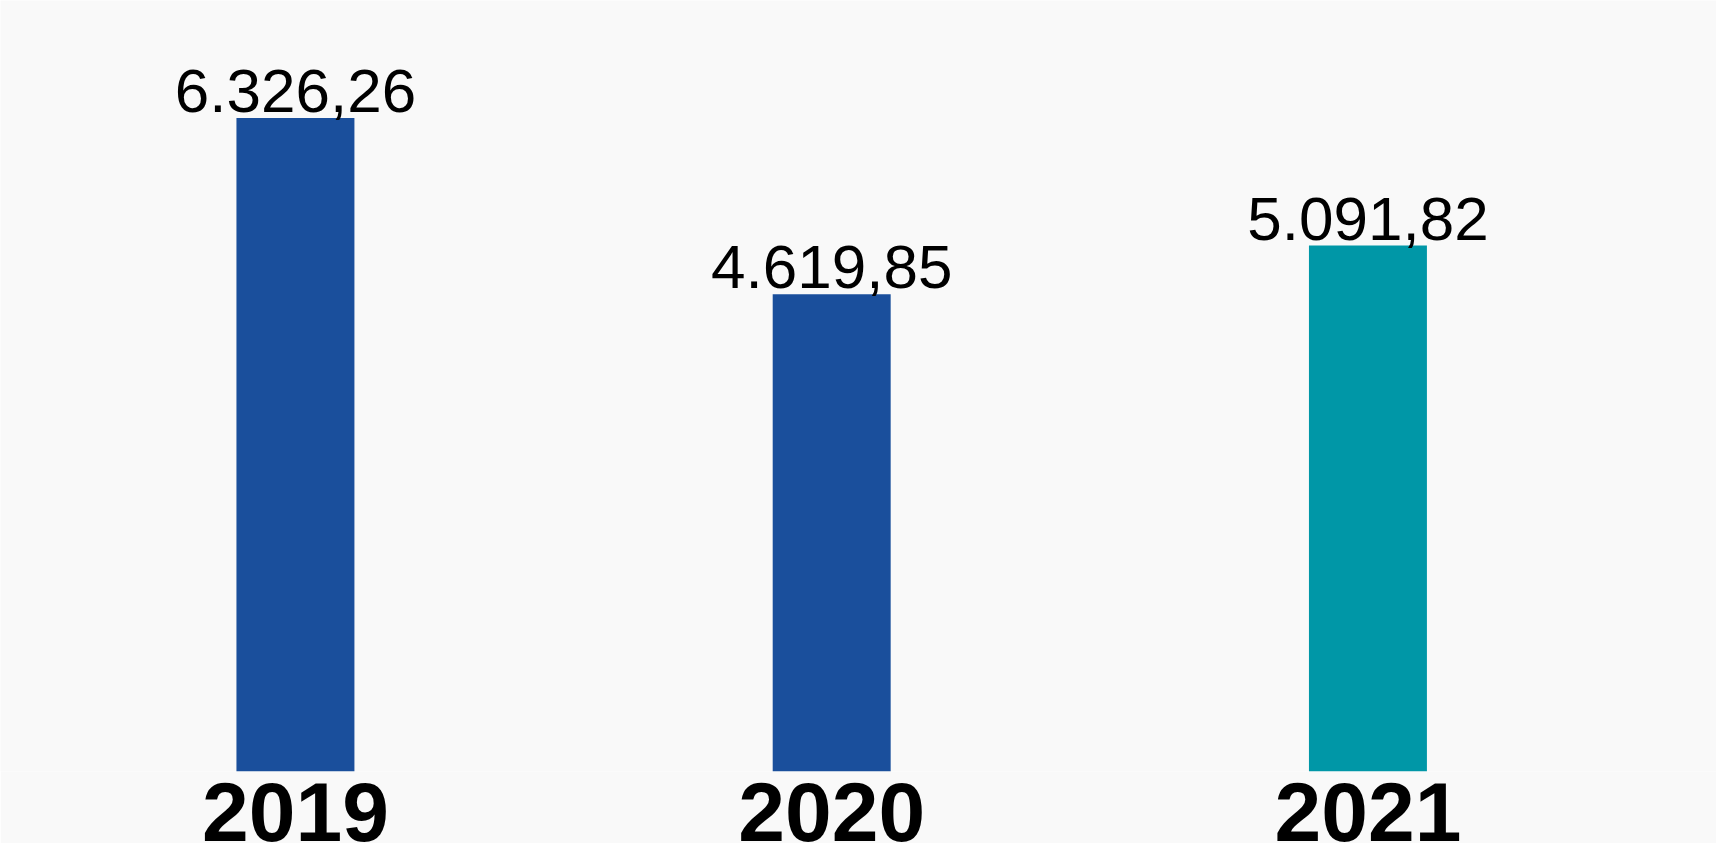  Describe the element at coordinates (832, 803) in the screenshot. I see `x-tick-label: 2020` at that location.